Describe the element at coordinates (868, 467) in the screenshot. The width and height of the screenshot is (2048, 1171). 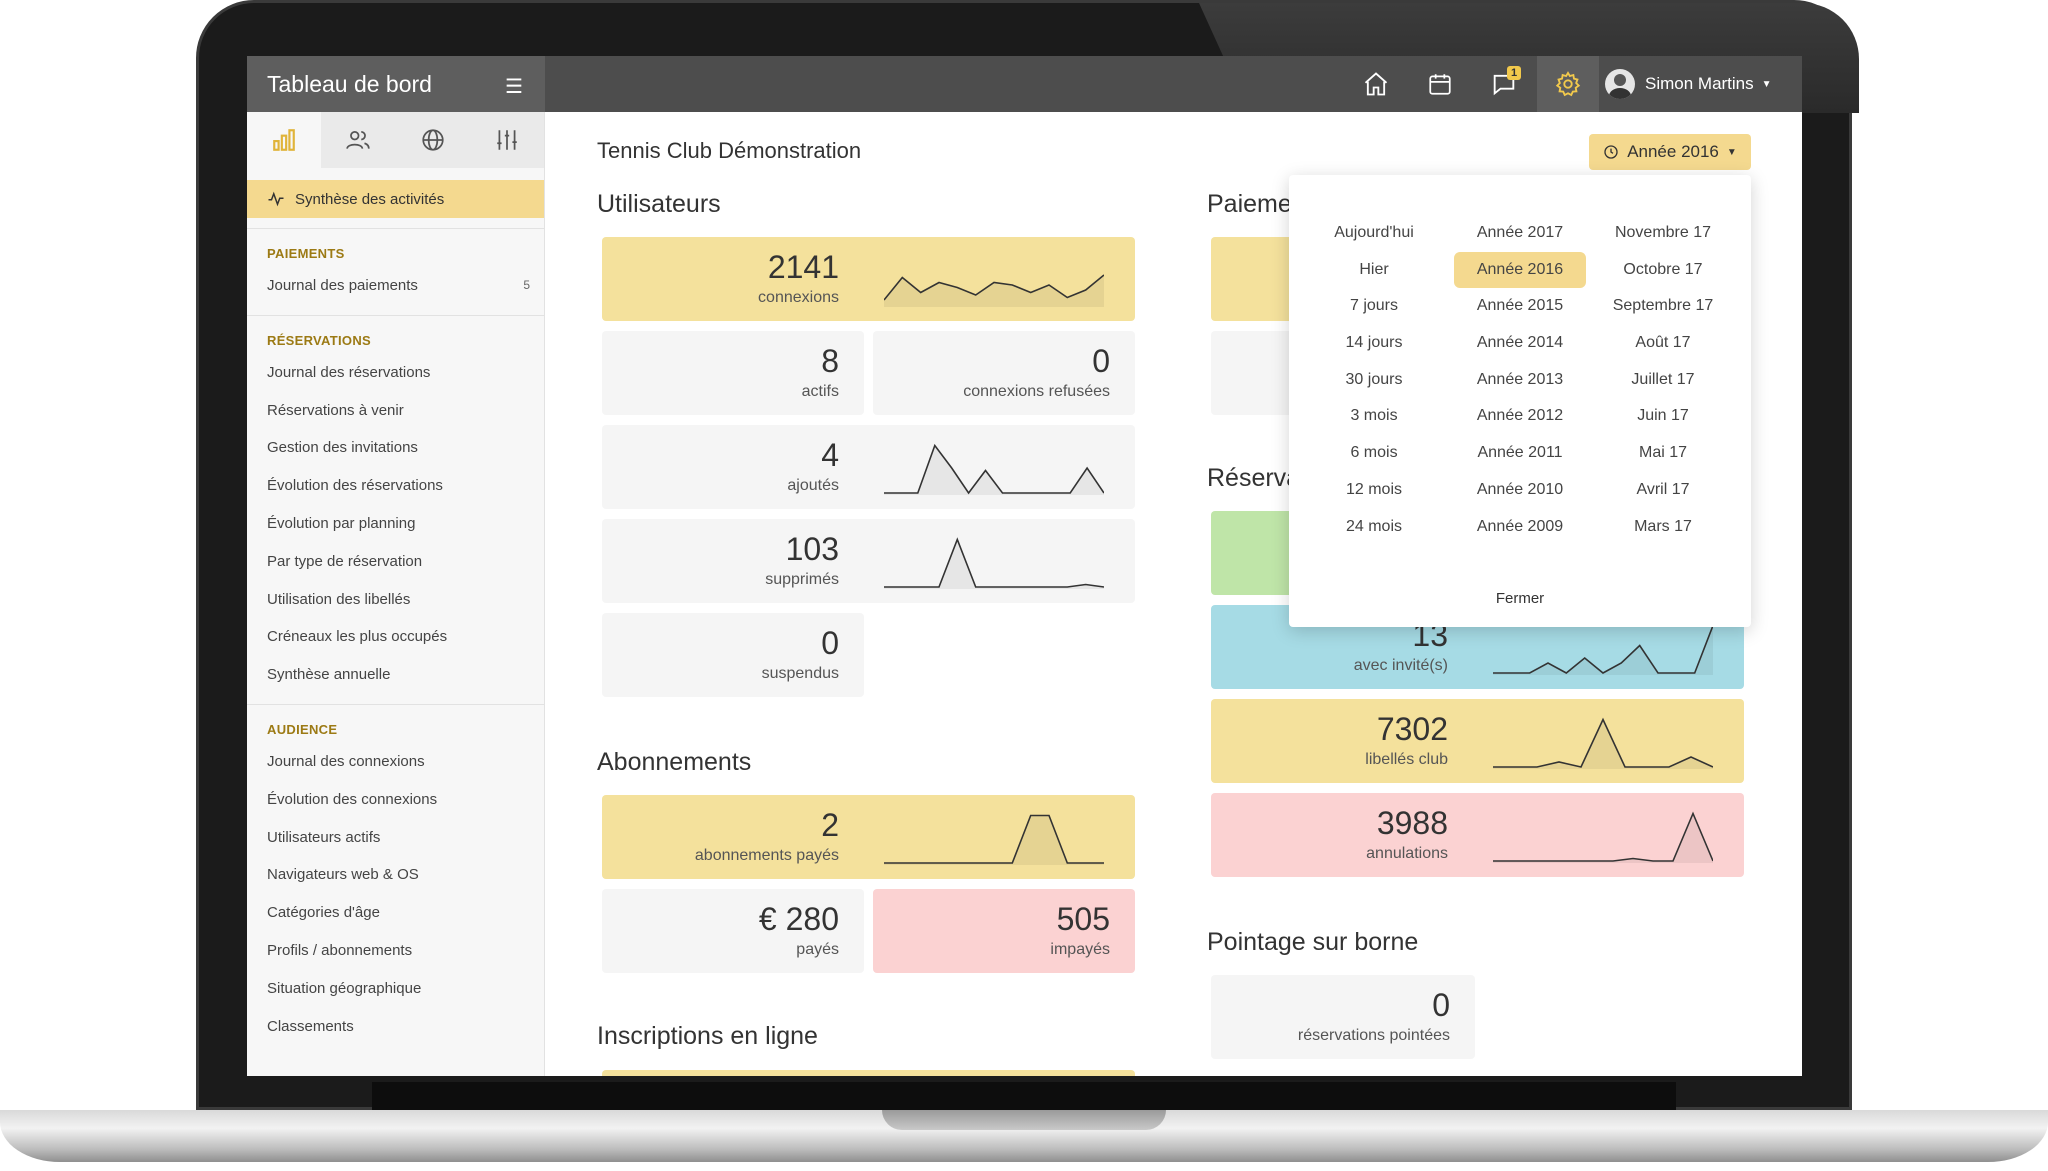
I see `card-ajoutes: 4 ajoutés` at that location.